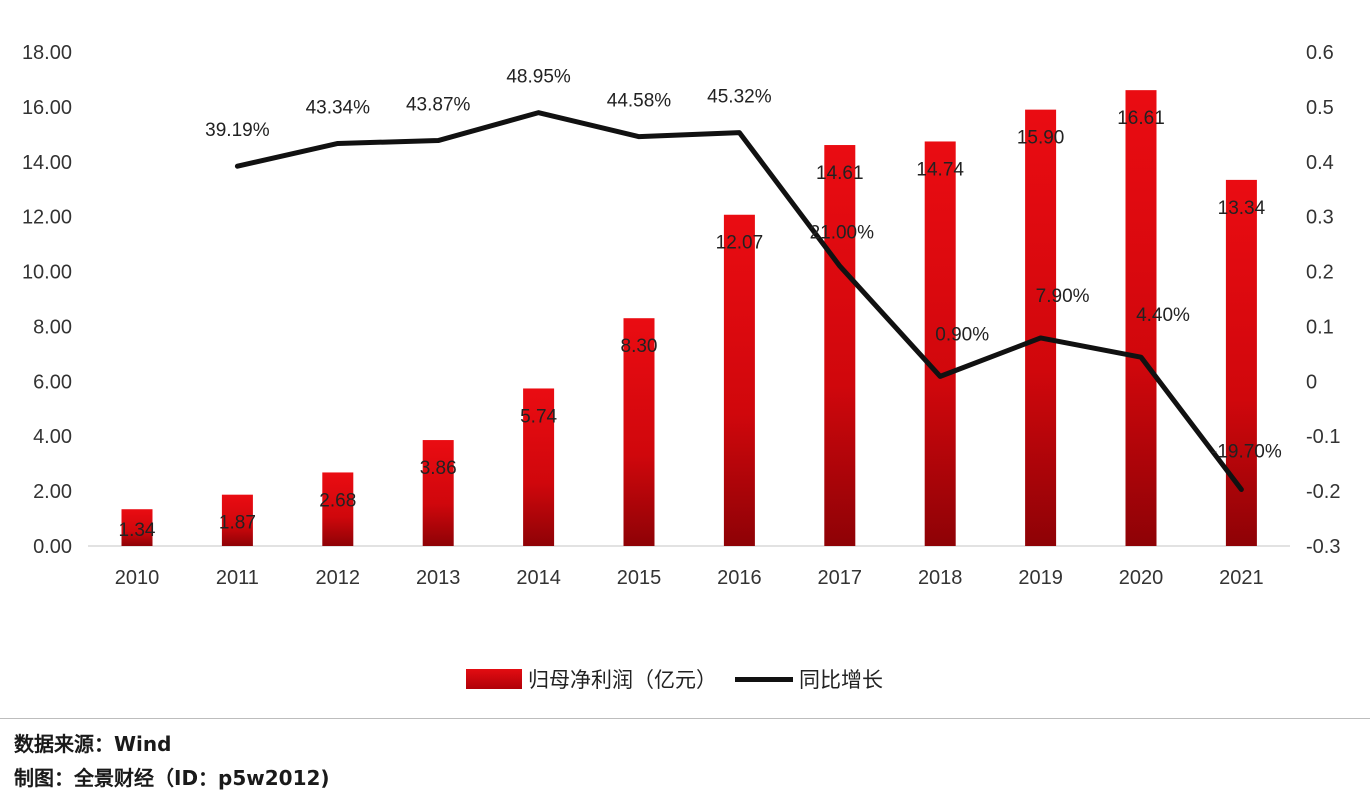 This screenshot has width=1370, height=800. What do you see at coordinates (740, 243) in the screenshot?
I see `bar-value-label: 12.07` at bounding box center [740, 243].